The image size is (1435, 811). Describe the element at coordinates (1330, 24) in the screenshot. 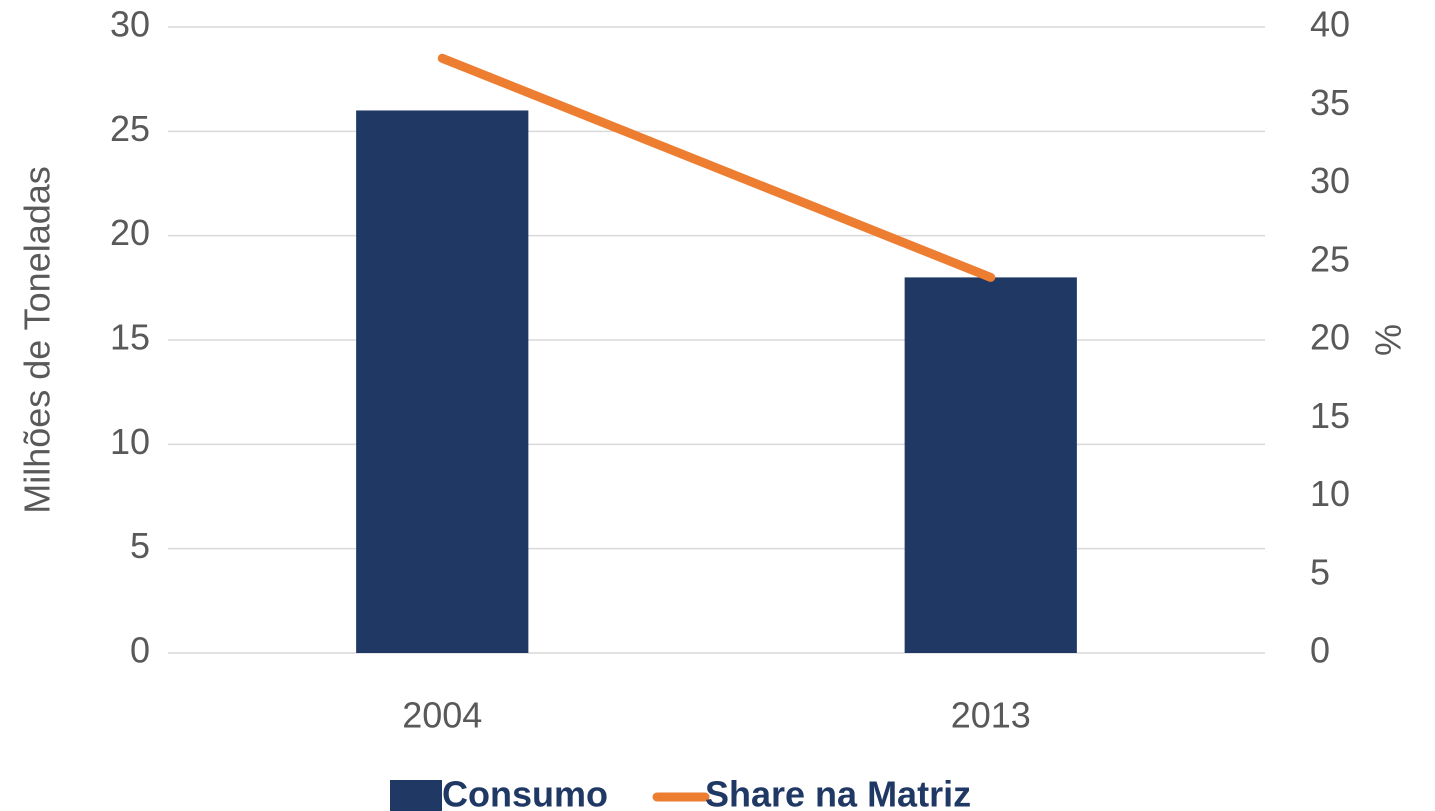

I see `y2-tick-label: 40` at that location.